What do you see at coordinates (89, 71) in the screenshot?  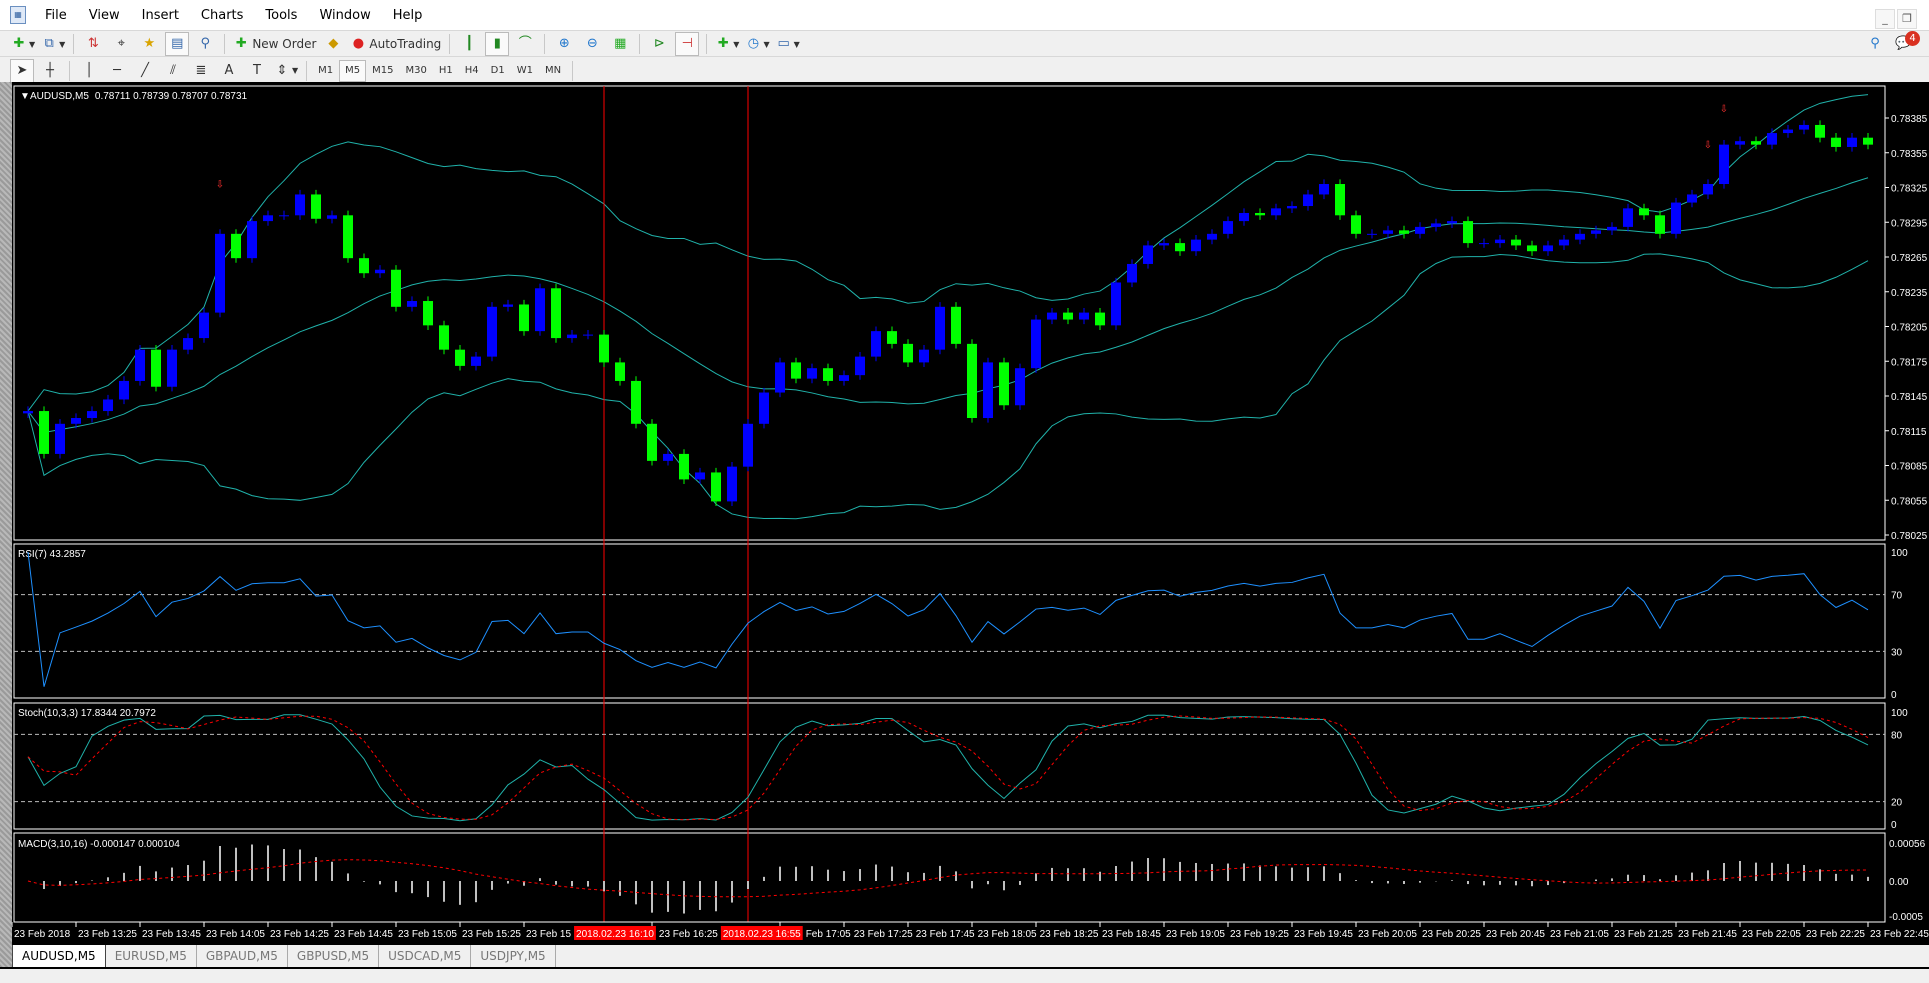 I see `vertical-line-button: │` at bounding box center [89, 71].